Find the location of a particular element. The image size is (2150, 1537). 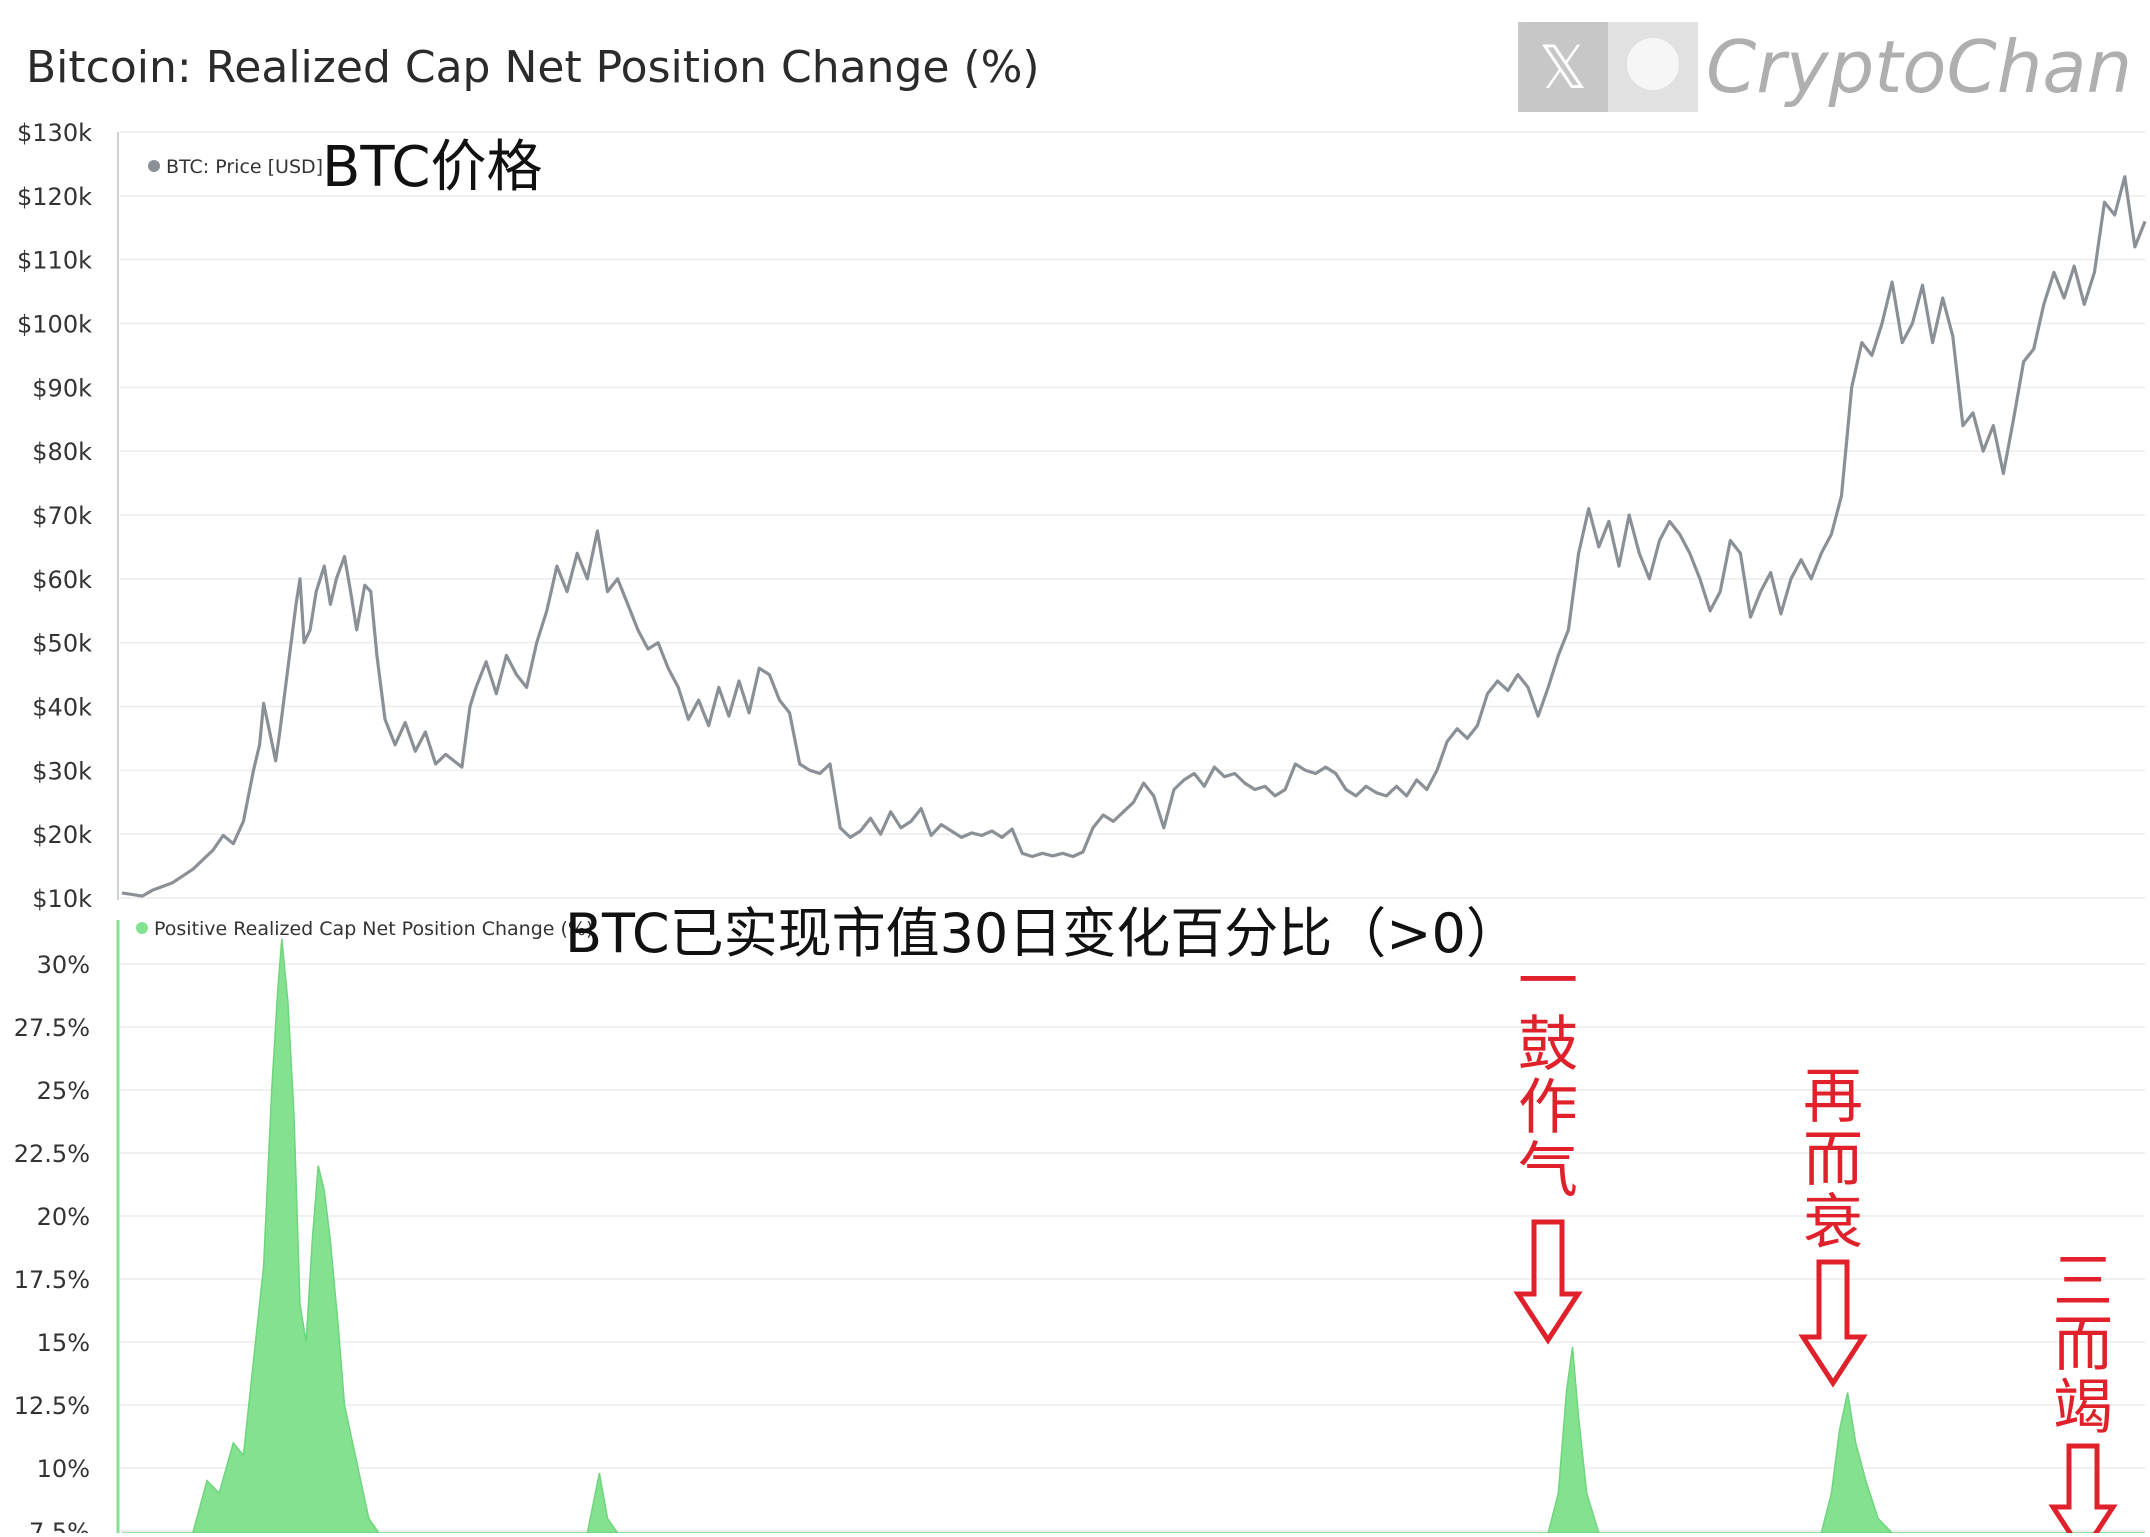

price-legend-label: BTC: Price [USD] is located at coordinates (244, 167).